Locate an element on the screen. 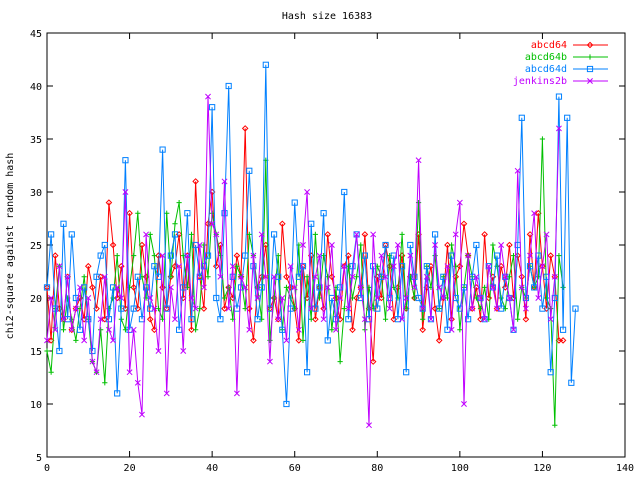 This screenshot has width=640, height=480. chart-title: Hash size 16383 is located at coordinates (327, 16).